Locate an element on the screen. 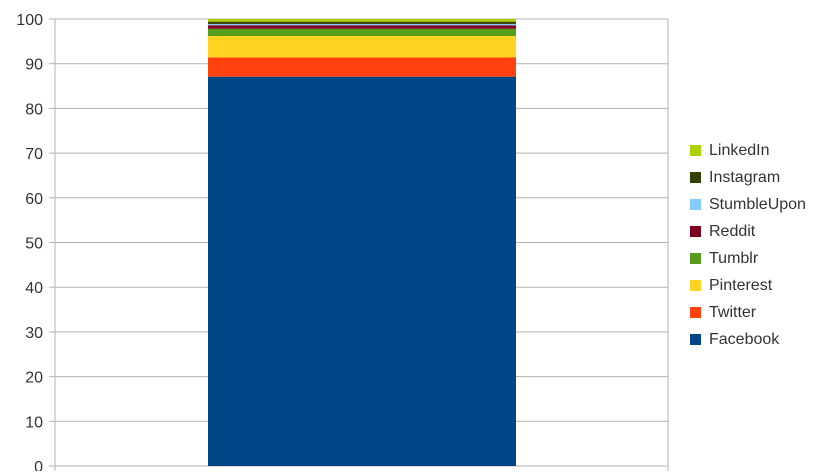  y-tick-label: 20 is located at coordinates (34, 378).